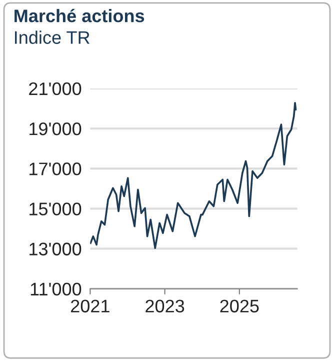  What do you see at coordinates (56, 129) in the screenshot?
I see `y-tick-label: 19'000` at bounding box center [56, 129].